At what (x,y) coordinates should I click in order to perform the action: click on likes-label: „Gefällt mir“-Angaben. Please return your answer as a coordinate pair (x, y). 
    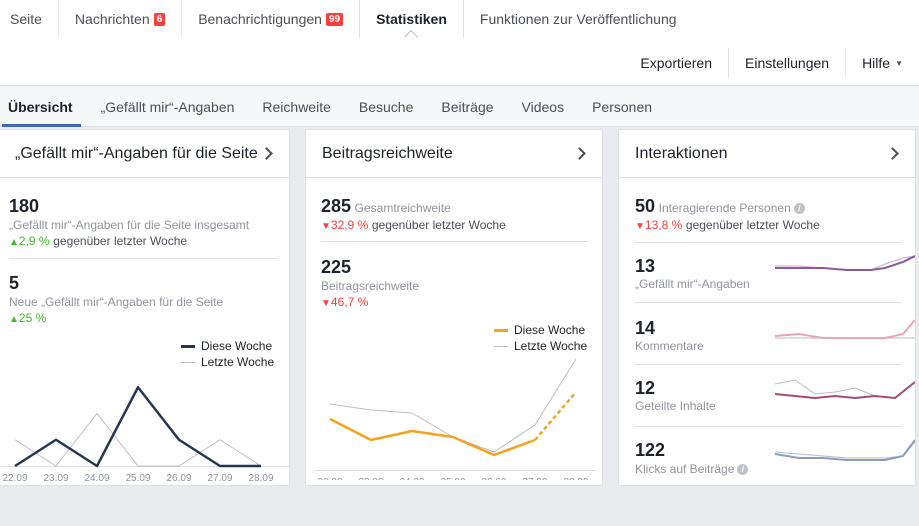
    Looking at the image, I should click on (692, 284).